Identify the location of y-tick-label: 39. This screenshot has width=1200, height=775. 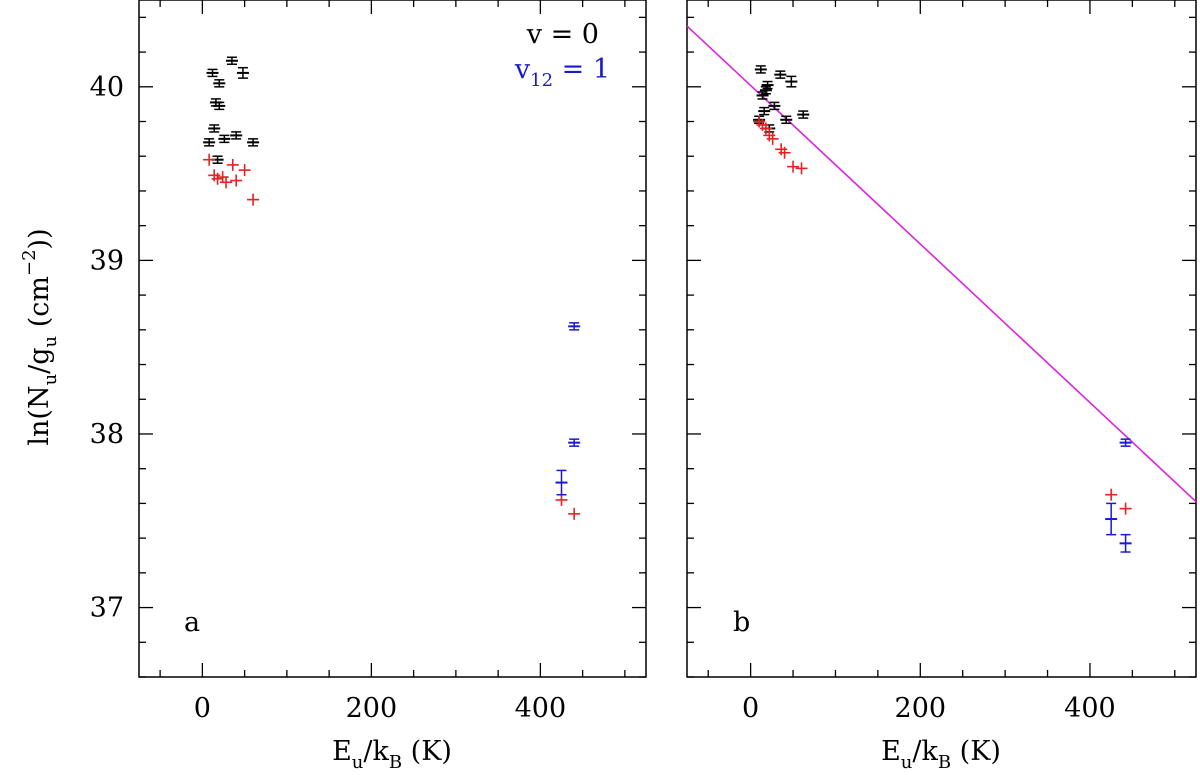
(107, 260).